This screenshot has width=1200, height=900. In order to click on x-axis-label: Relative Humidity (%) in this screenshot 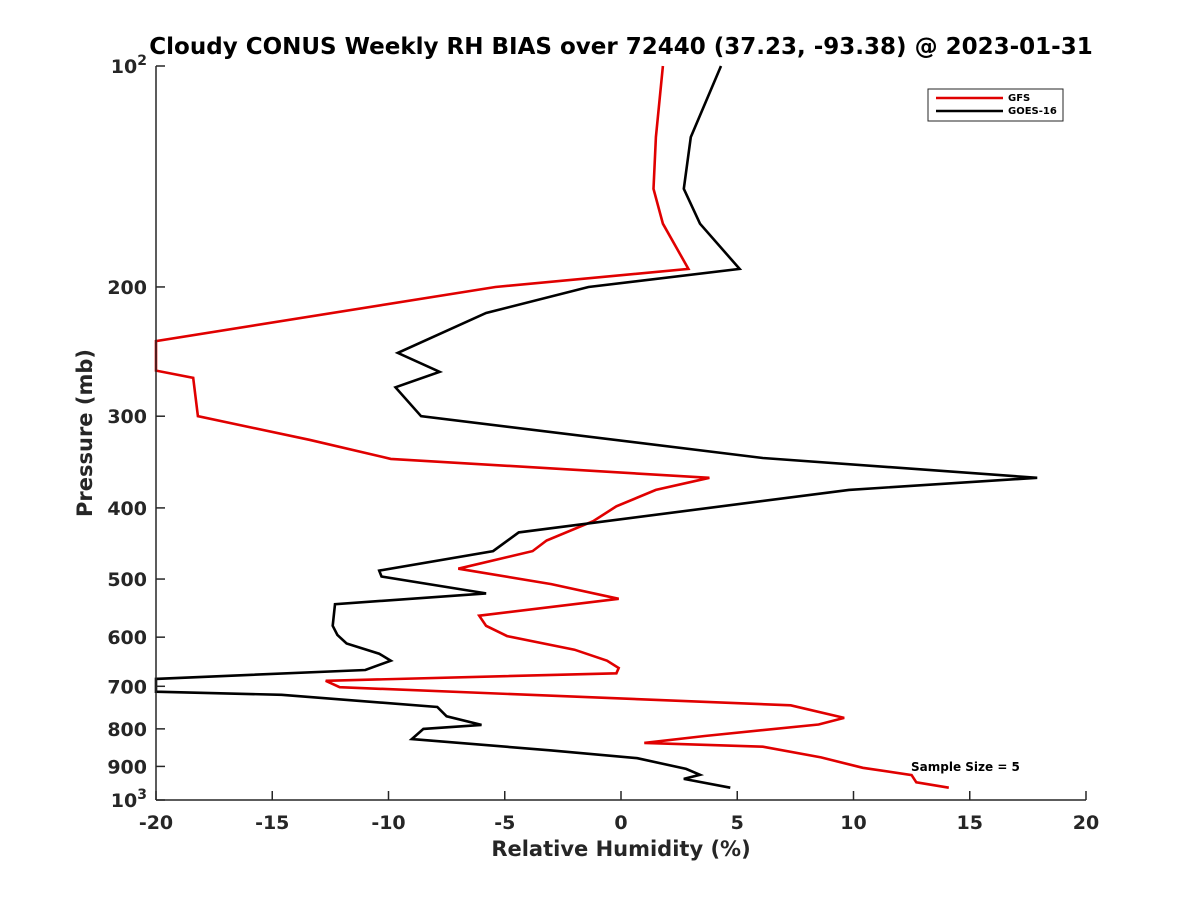, I will do `click(620, 849)`.